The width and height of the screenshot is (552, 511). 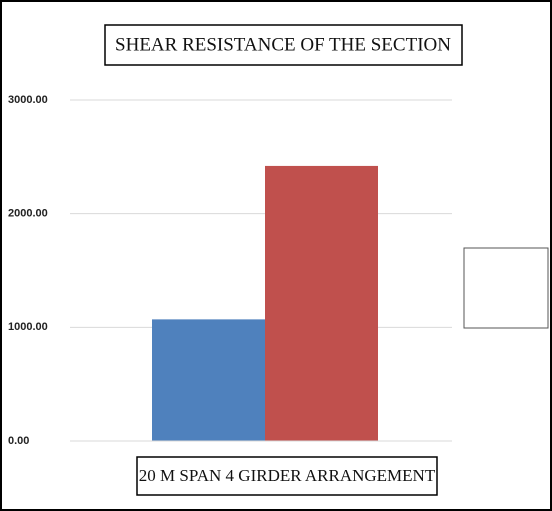 What do you see at coordinates (28, 100) in the screenshot?
I see `y-tick-label: 3000.00` at bounding box center [28, 100].